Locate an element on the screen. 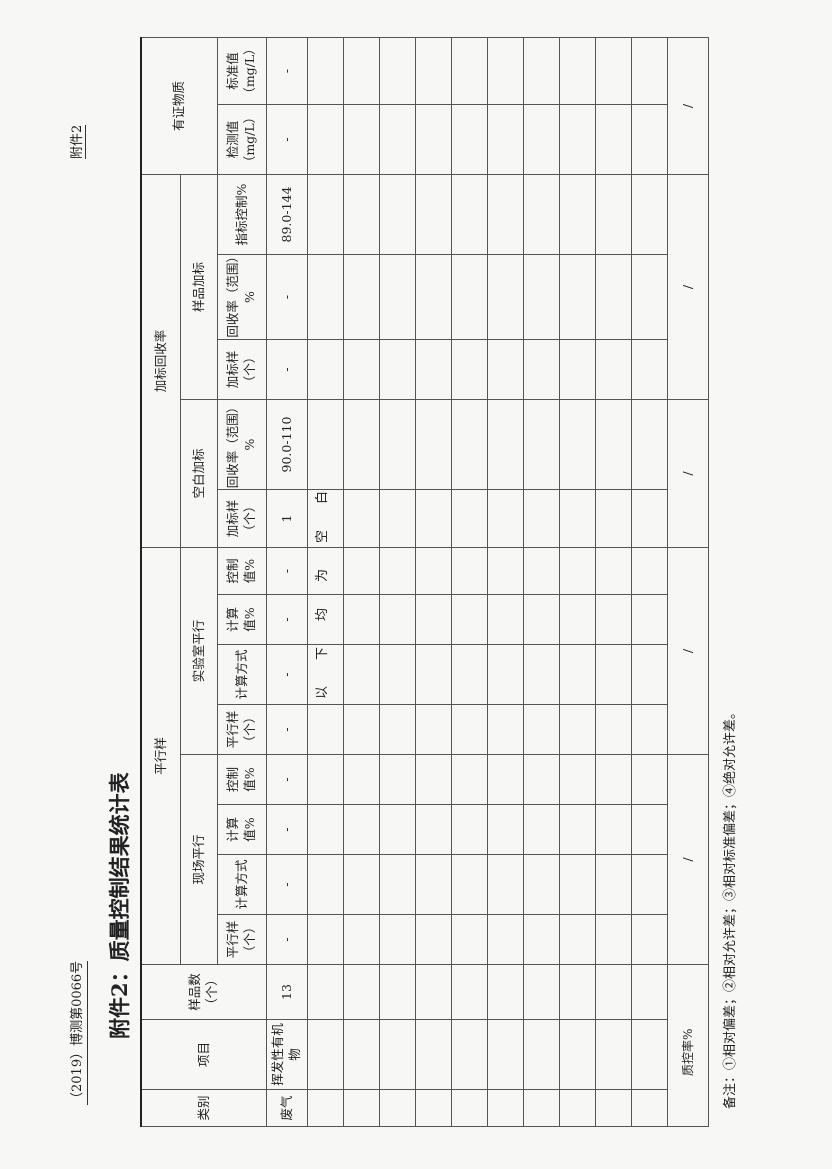 The image size is (832, 1169). data-cell: 90.0-110 is located at coordinates (287, 444).